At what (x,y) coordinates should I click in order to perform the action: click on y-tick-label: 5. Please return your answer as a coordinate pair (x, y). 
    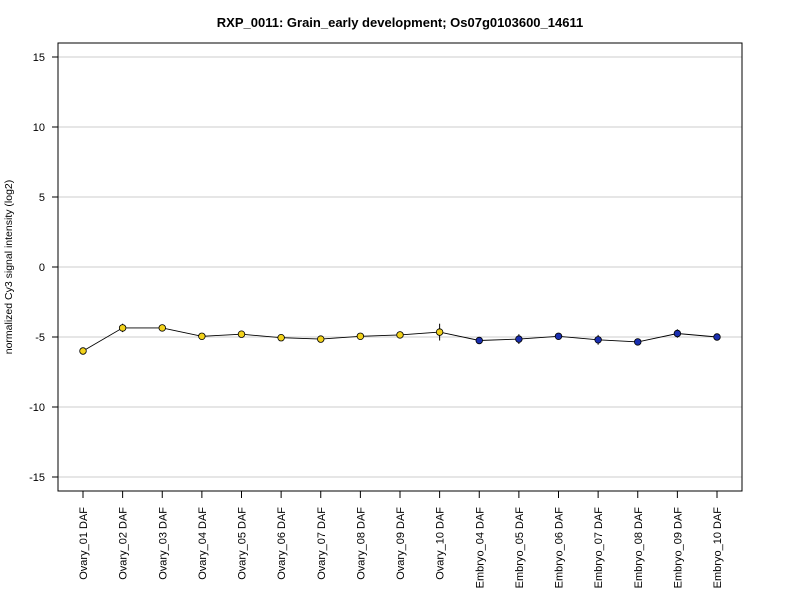
    Looking at the image, I should click on (42, 198).